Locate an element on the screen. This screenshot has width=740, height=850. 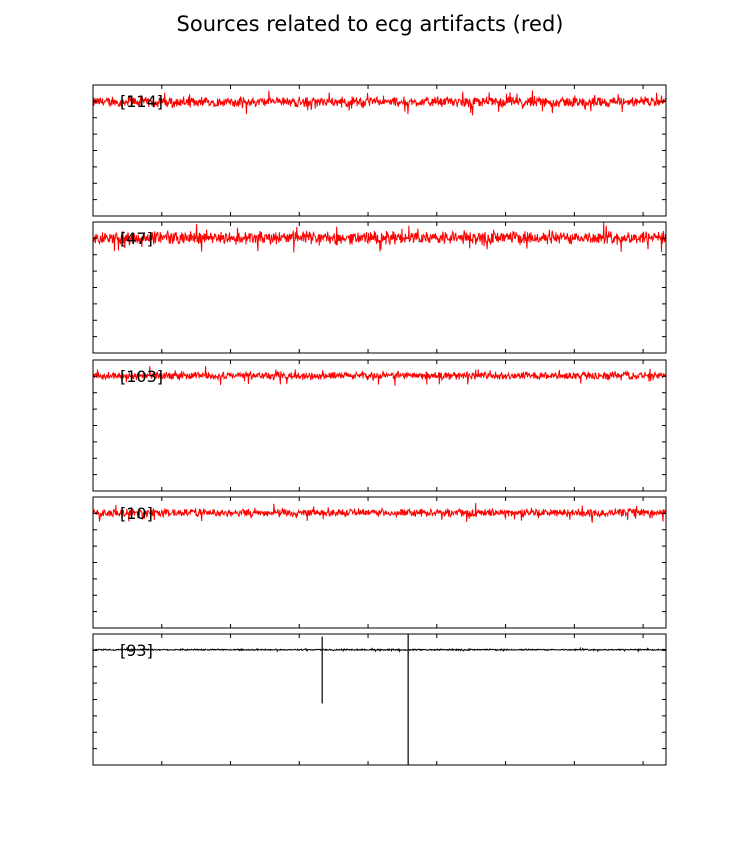
panel-1: [114] is located at coordinates (379, 150).